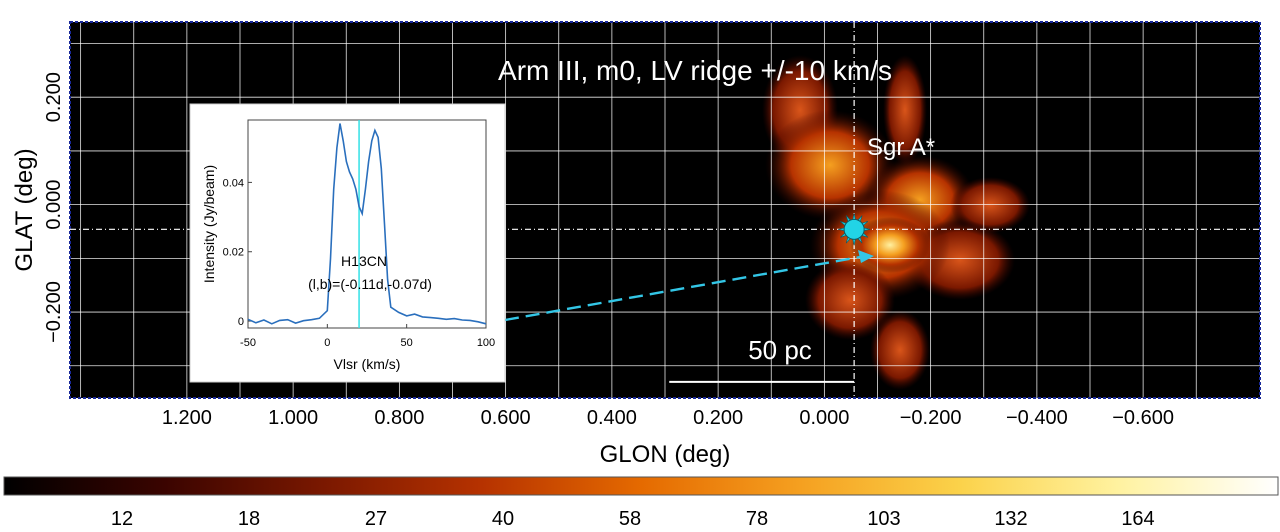 The width and height of the screenshot is (1280, 532). Describe the element at coordinates (612, 418) in the screenshot. I see `x-tick-label: 0.400` at that location.